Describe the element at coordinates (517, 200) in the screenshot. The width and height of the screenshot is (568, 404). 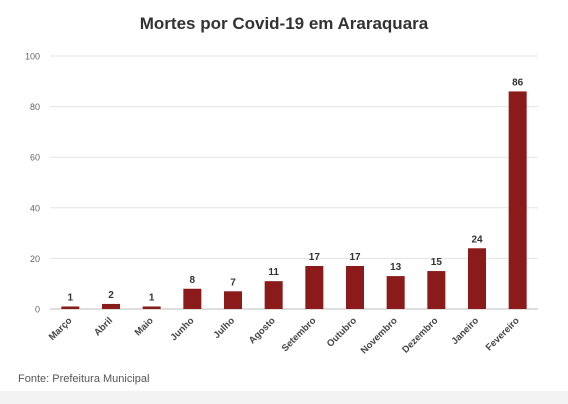
I see `bar-fevereiro` at that location.